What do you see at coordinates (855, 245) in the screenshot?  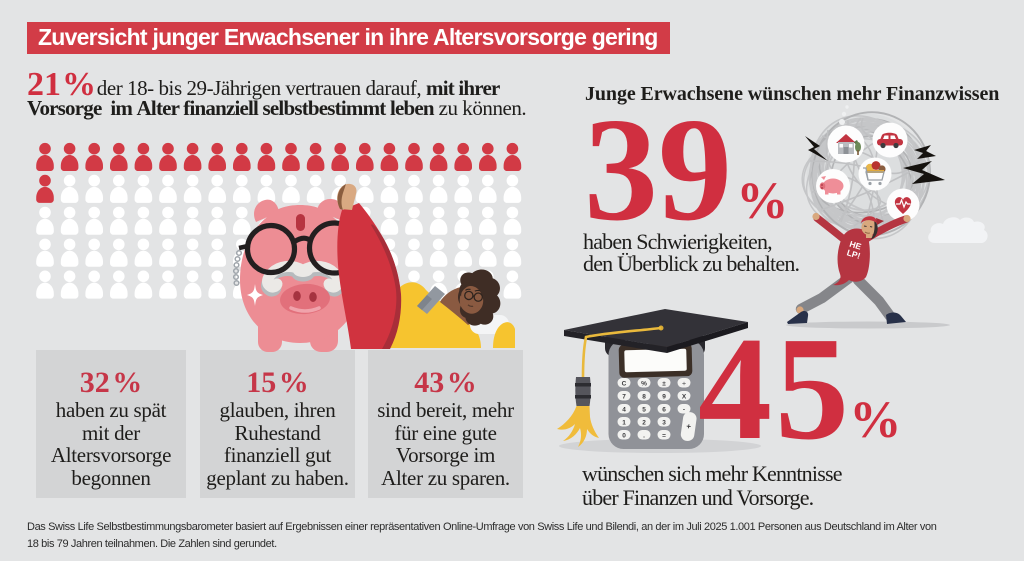 I see `svg-text: HE` at bounding box center [855, 245].